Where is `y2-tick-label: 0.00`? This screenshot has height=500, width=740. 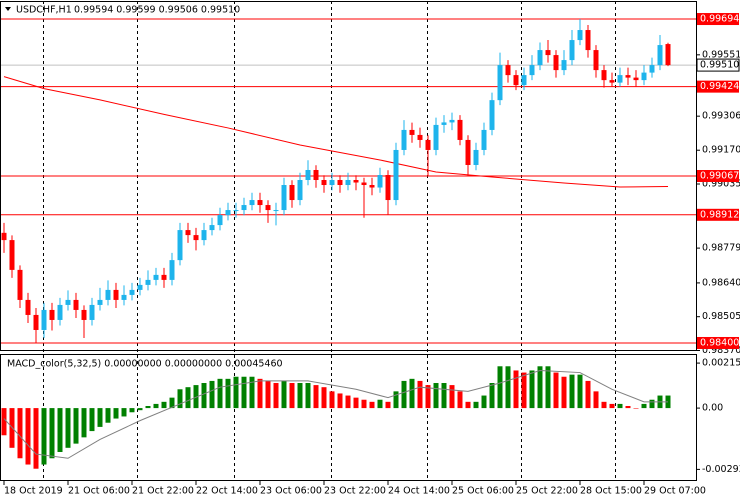
y2-tick-label: 0.00 is located at coordinates (712, 408).